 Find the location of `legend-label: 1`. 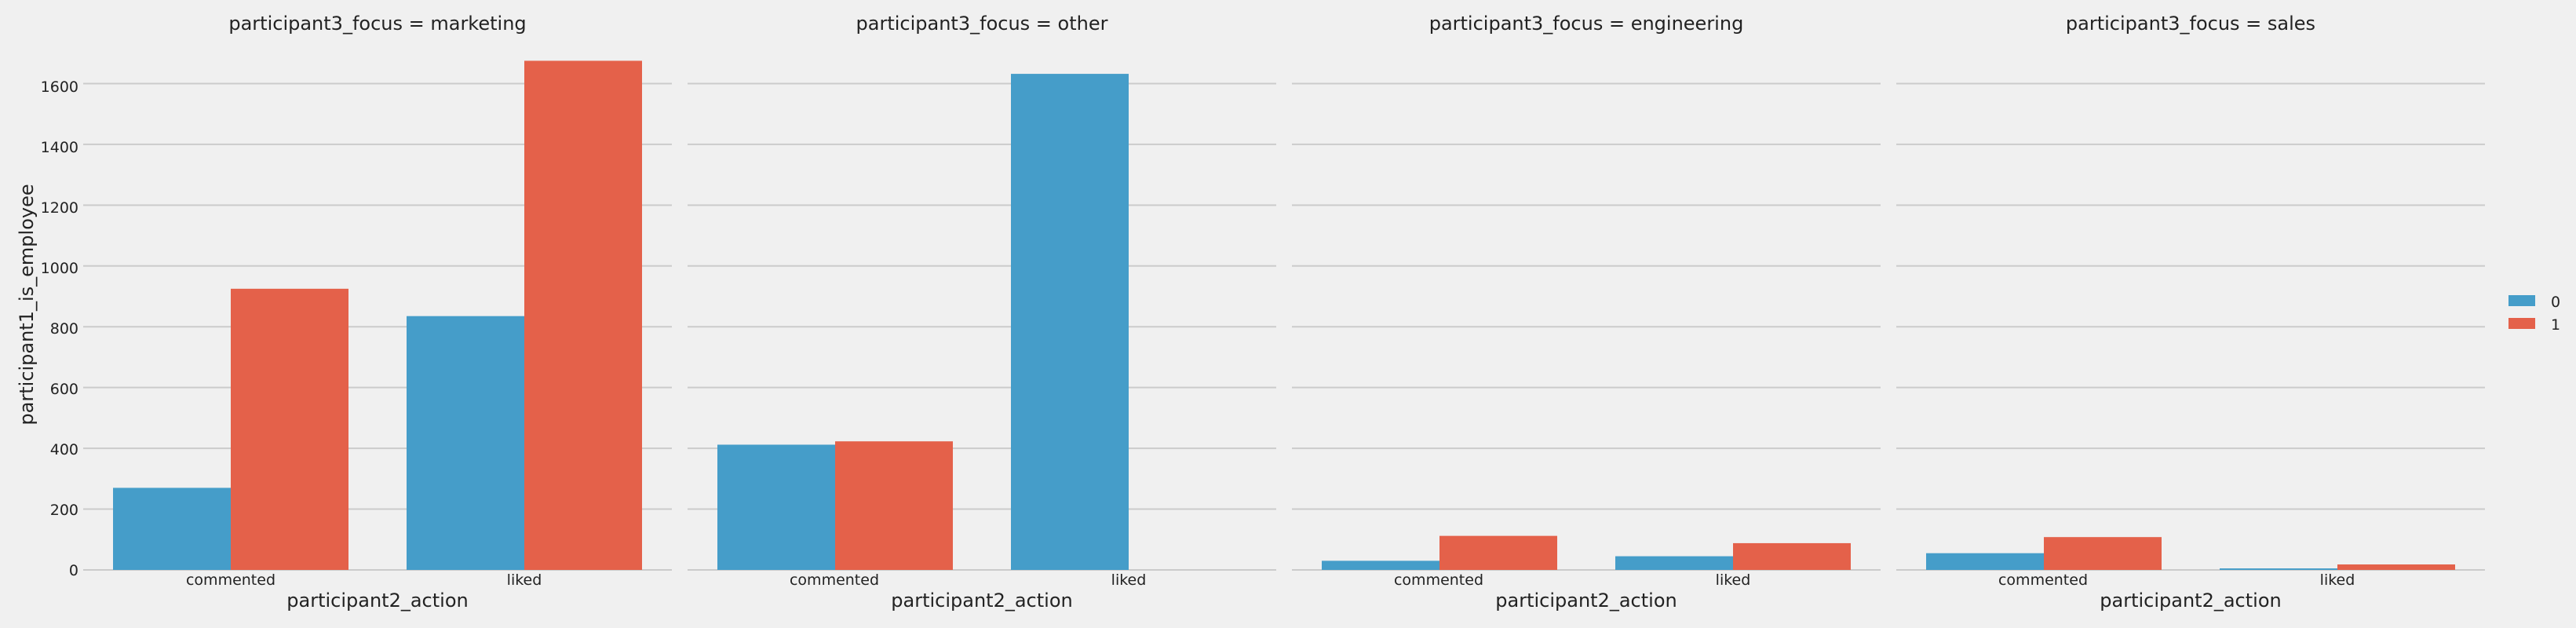

legend-label: 1 is located at coordinates (2555, 325).